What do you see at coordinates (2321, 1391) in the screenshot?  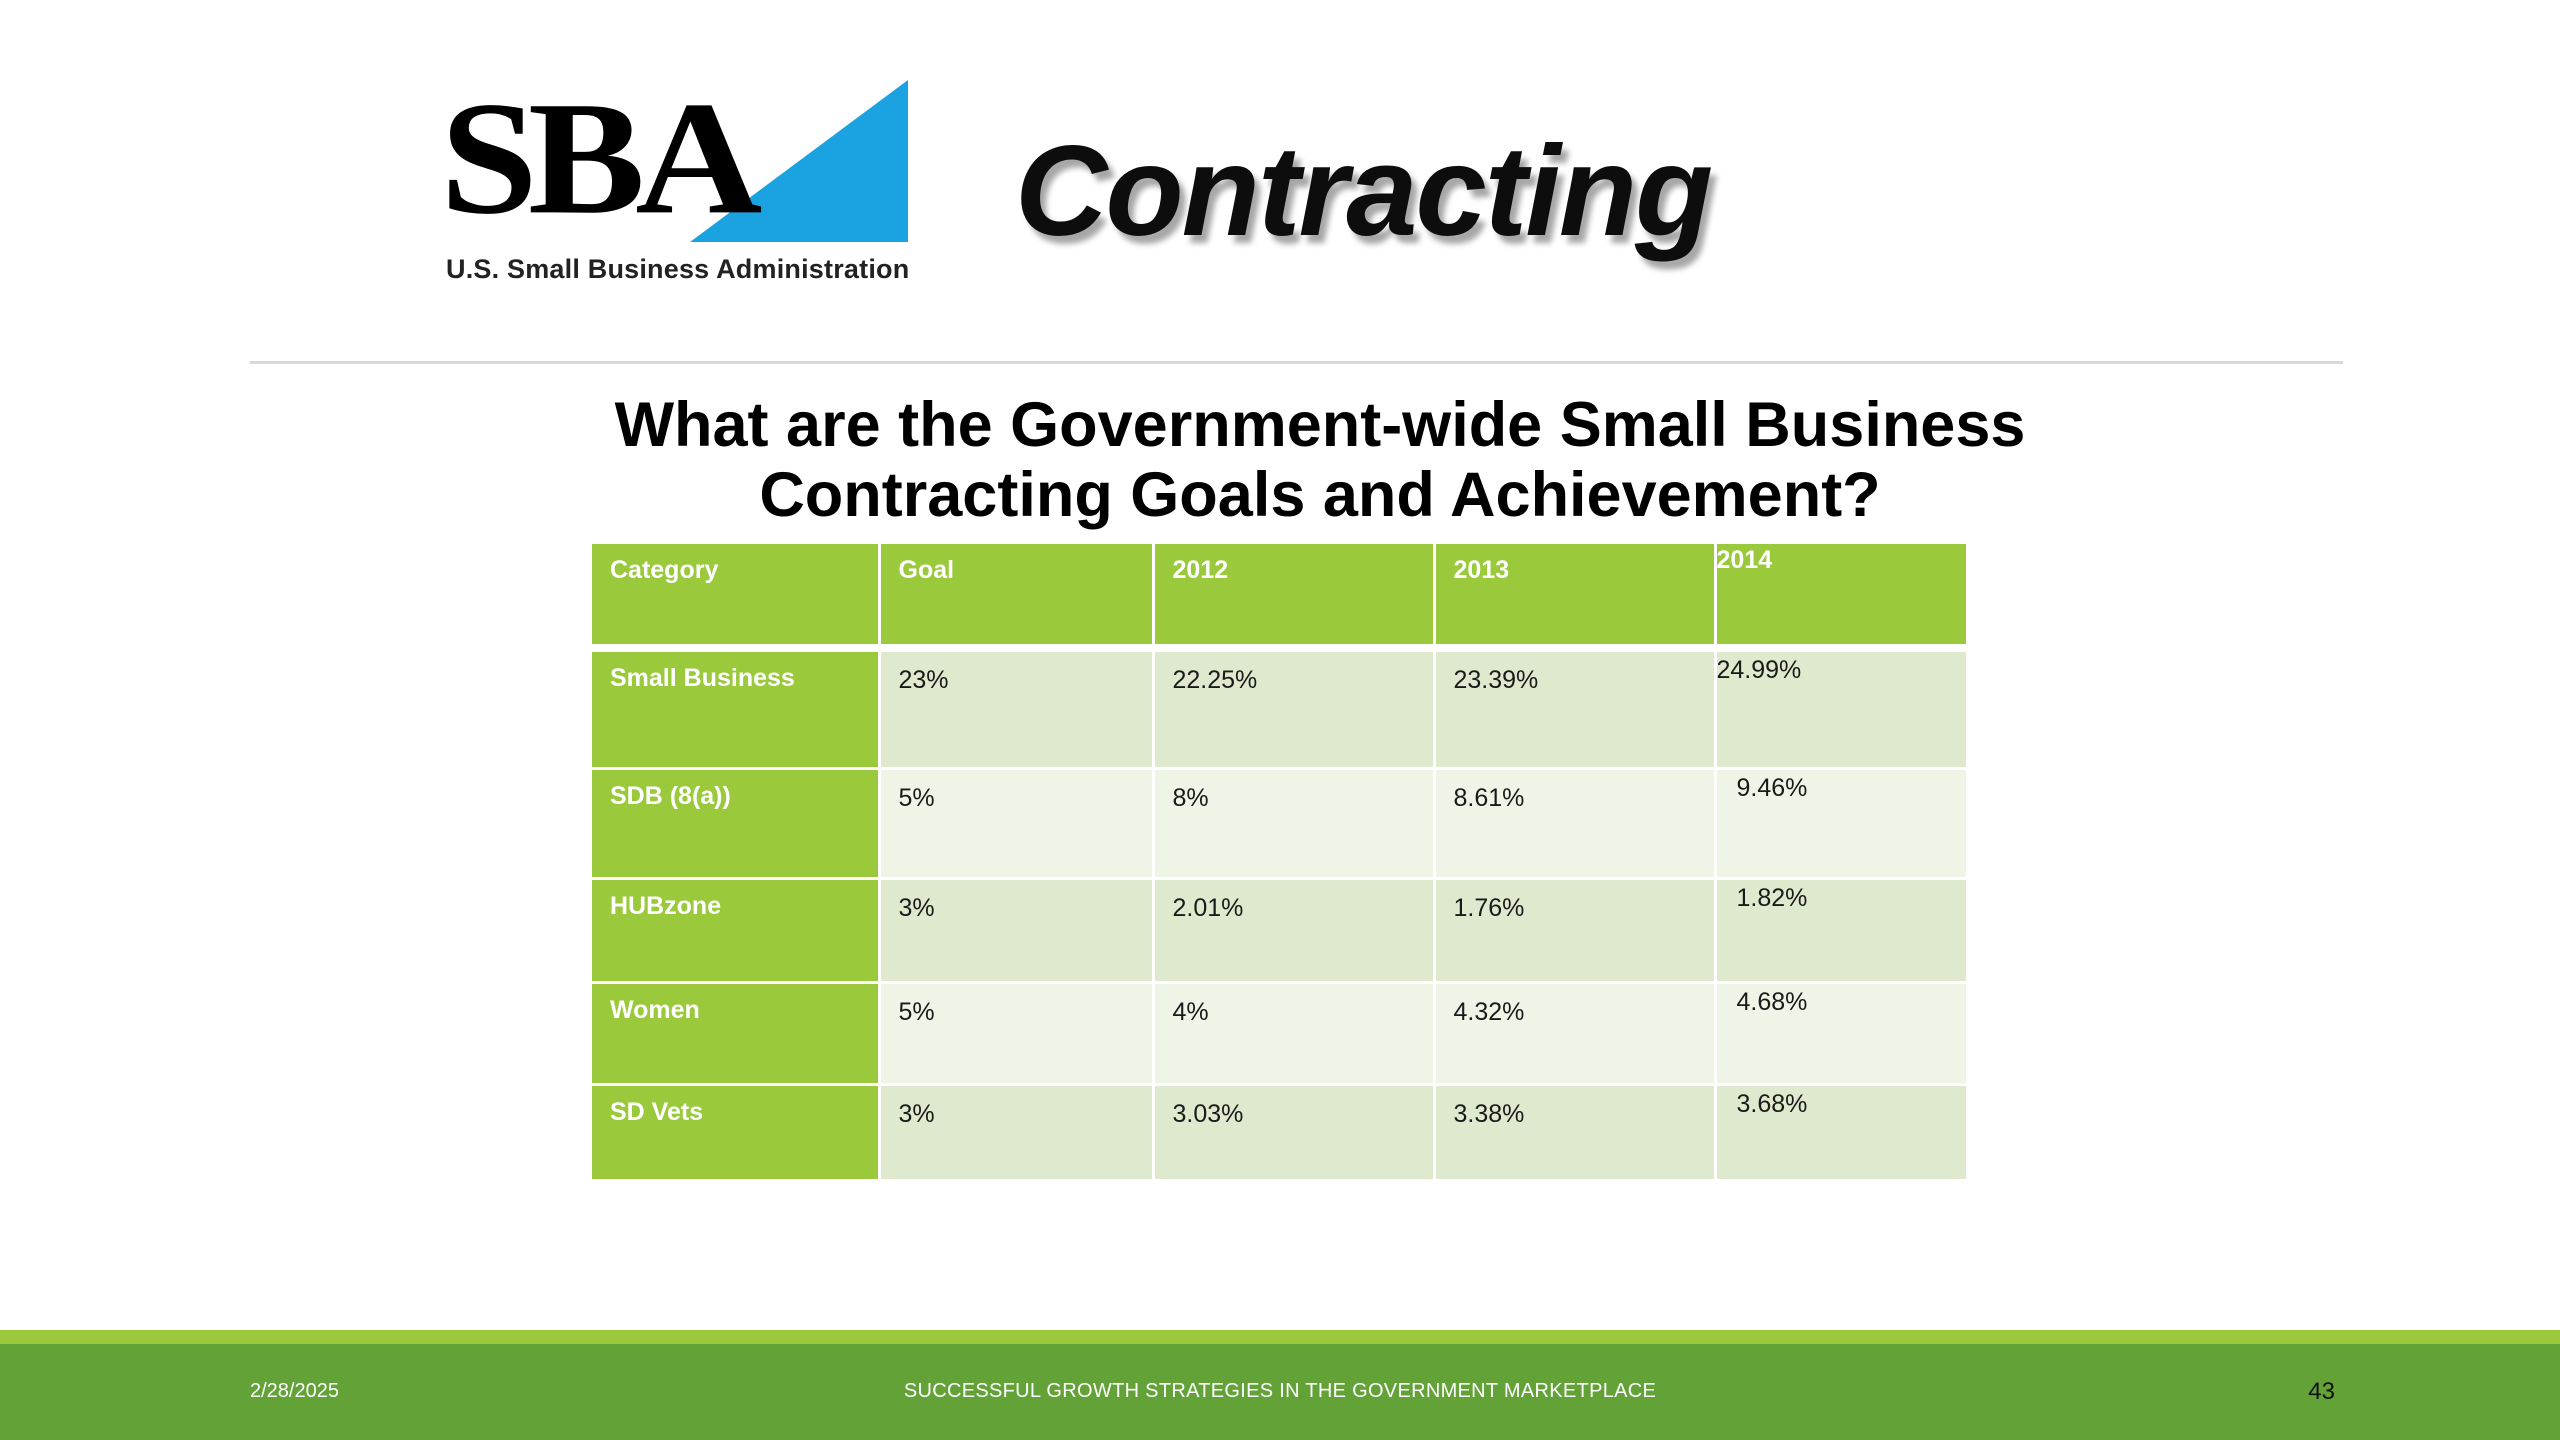 I see `page-number: 43` at bounding box center [2321, 1391].